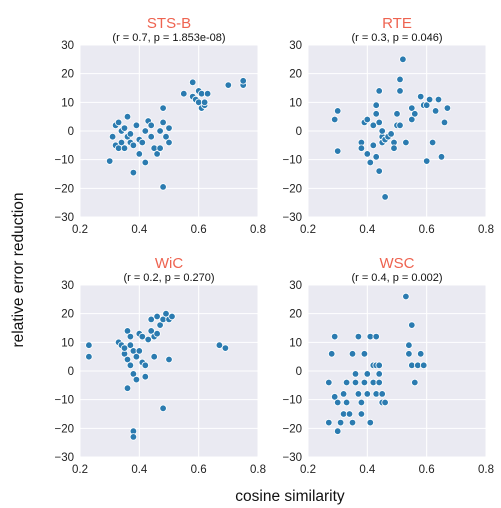 Image resolution: width=501 pixels, height=508 pixels. Describe the element at coordinates (169, 23) in the screenshot. I see `panel-title: STS-B` at that location.